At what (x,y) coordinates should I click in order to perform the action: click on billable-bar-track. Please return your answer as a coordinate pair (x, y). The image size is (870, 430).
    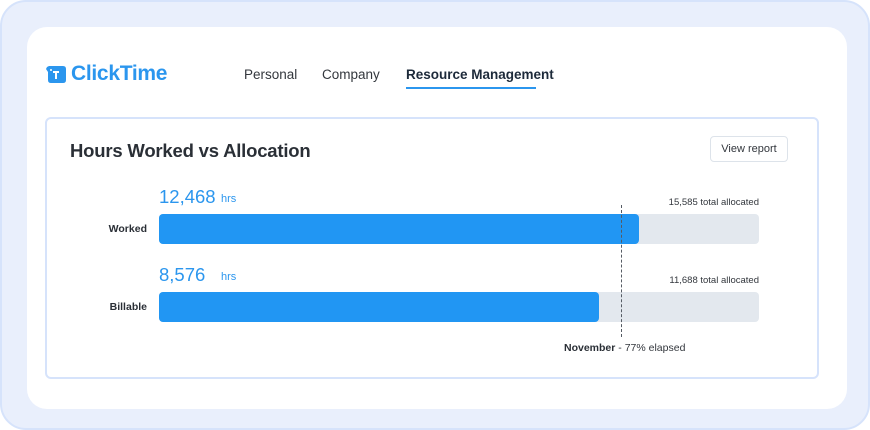
    Looking at the image, I should click on (459, 307).